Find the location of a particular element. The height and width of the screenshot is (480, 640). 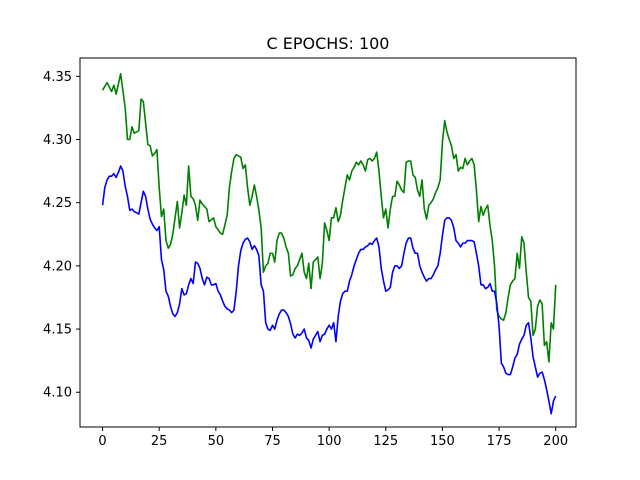

y-tick-label: 4.30 is located at coordinates (57, 140).